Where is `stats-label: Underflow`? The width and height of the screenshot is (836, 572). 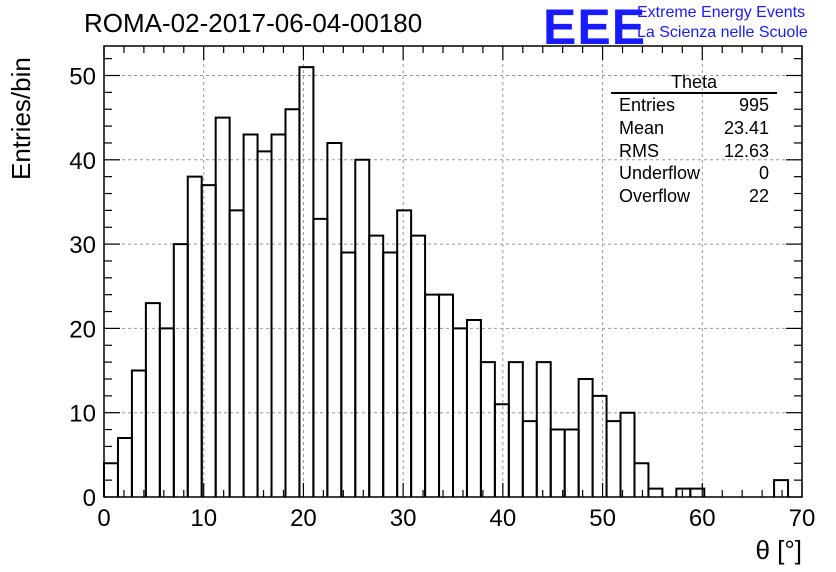
stats-label: Underflow is located at coordinates (660, 173).